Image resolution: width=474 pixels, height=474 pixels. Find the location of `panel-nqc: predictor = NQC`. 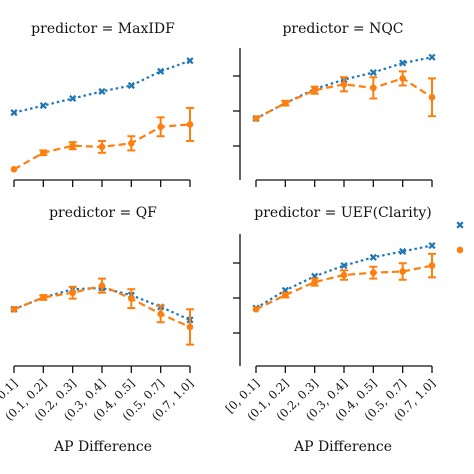

panel-nqc: predictor = NQC is located at coordinates (334, 101).